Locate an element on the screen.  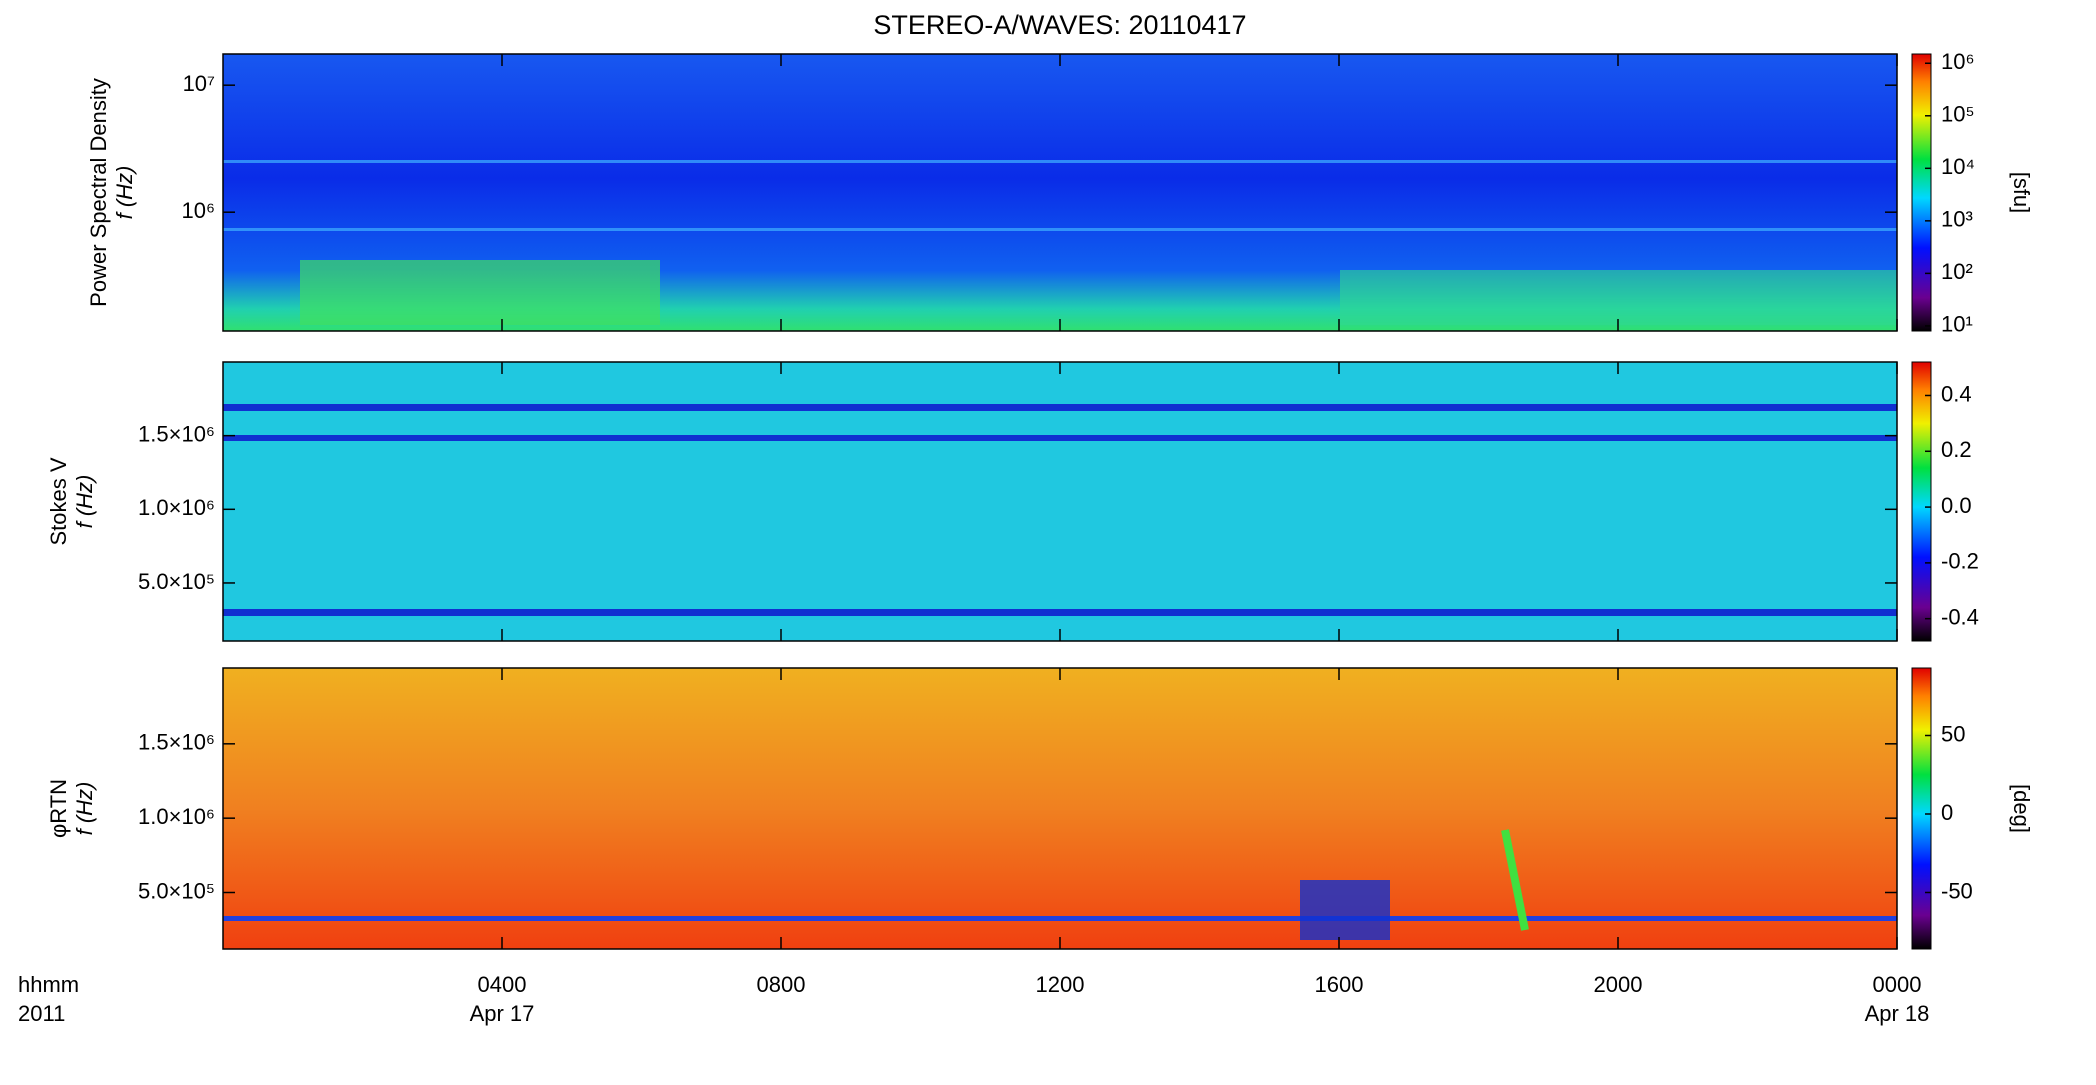
colorbar-tick-label: 0.2 is located at coordinates (1956, 449).